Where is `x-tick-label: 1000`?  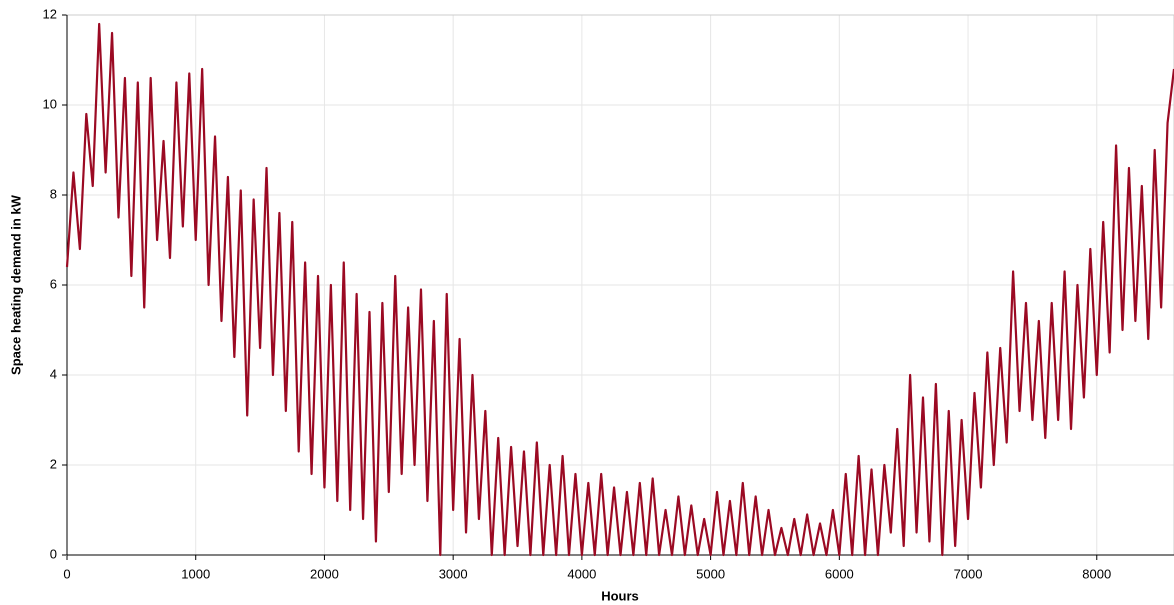
x-tick-label: 1000 is located at coordinates (195, 573).